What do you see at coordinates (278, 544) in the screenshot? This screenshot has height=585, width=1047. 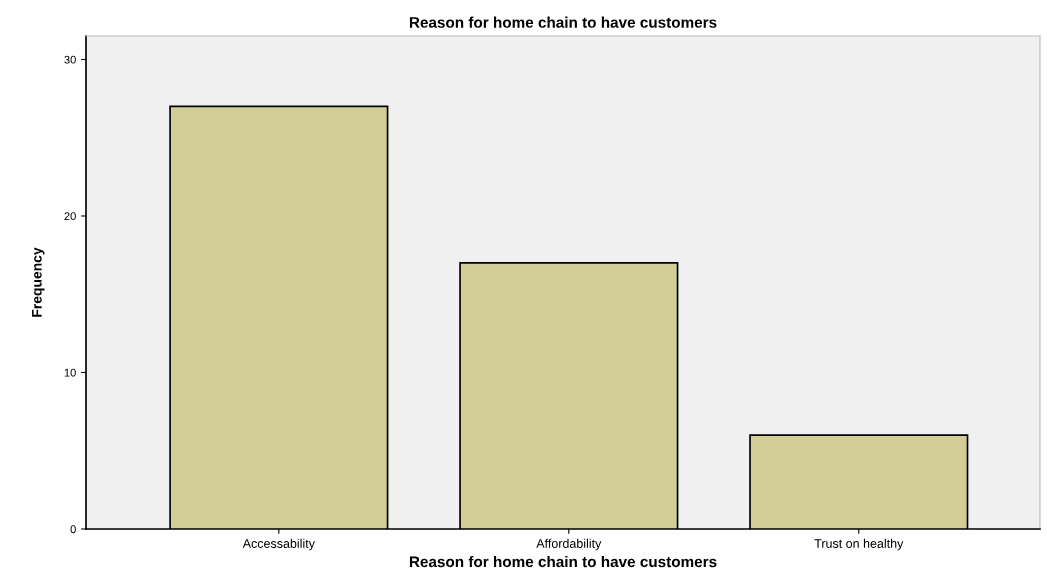 I see `x-tick-label: Accessability` at bounding box center [278, 544].